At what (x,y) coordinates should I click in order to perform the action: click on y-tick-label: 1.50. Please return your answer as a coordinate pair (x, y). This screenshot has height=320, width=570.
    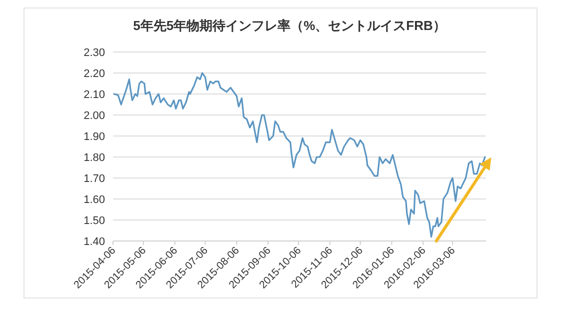
    Looking at the image, I should click on (94, 221).